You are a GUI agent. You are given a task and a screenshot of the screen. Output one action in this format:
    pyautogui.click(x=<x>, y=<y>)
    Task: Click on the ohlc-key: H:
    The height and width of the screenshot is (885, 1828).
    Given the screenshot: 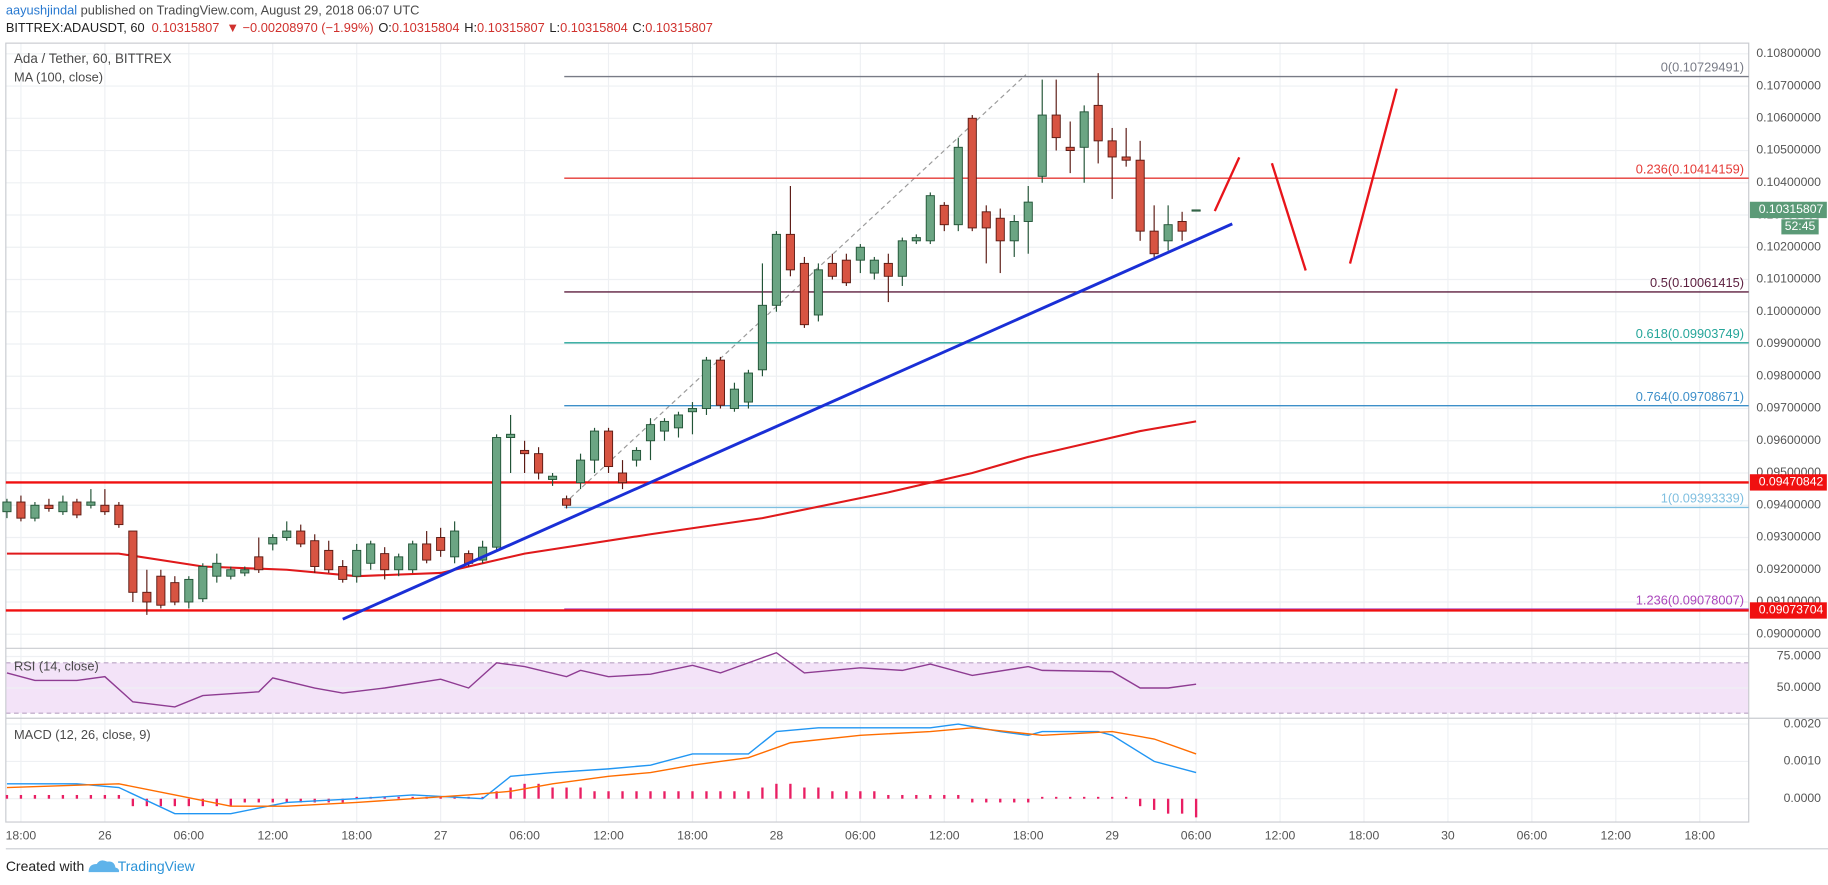 What is the action you would take?
    pyautogui.click(x=470, y=28)
    